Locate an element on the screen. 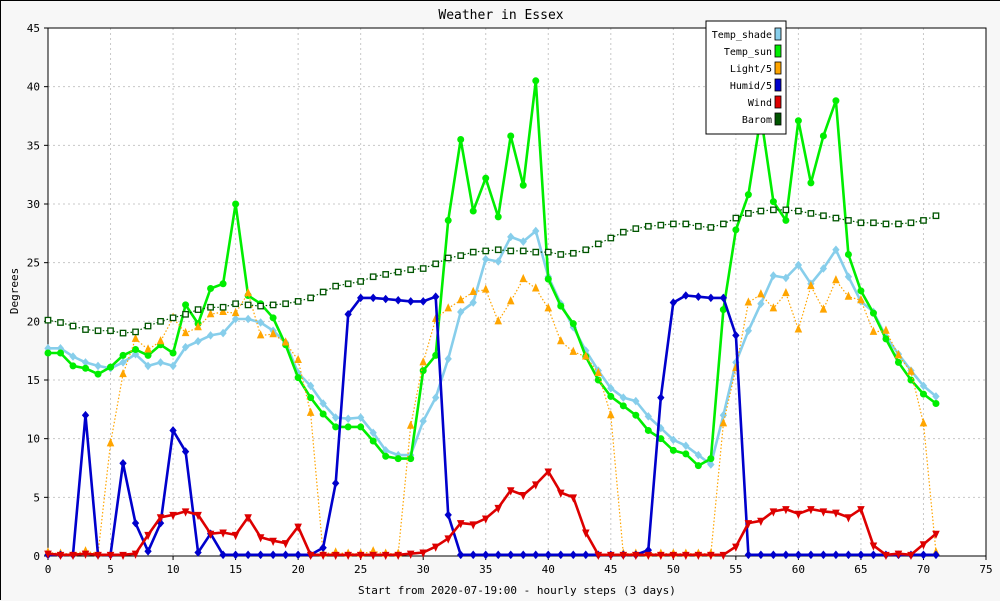  legend-swatch-wind is located at coordinates (778, 102).